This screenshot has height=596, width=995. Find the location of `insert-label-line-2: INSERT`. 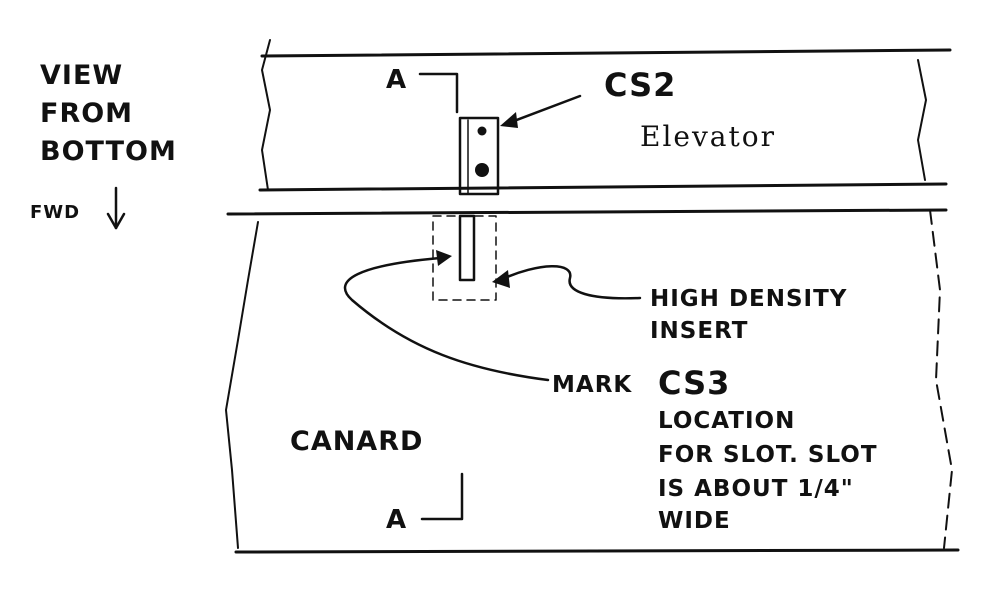

insert-label-line-2: INSERT is located at coordinates (699, 331).